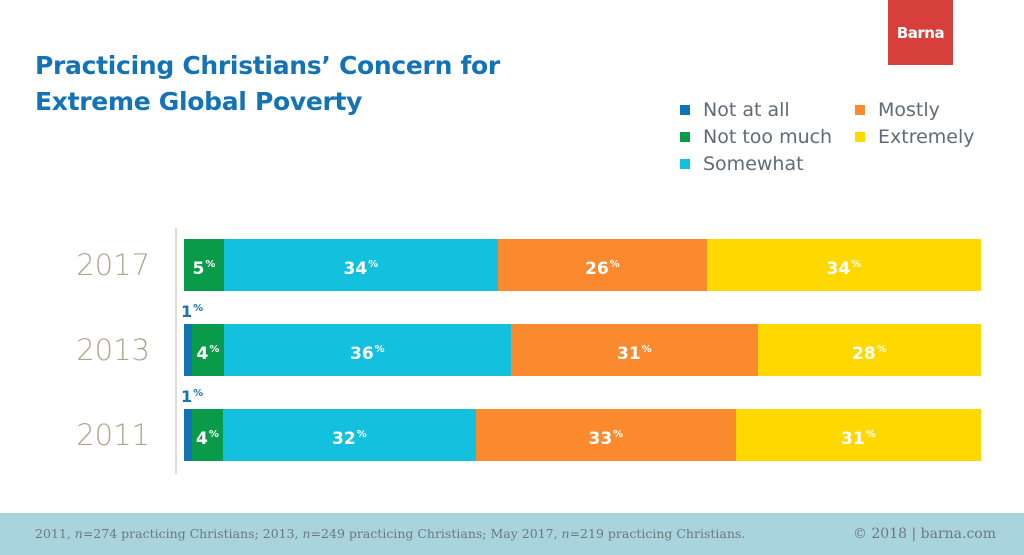 The width and height of the screenshot is (1024, 555). What do you see at coordinates (436, 533) in the screenshot?
I see `footnote-segment: =249 practicing Christians; May 2017,` at bounding box center [436, 533].